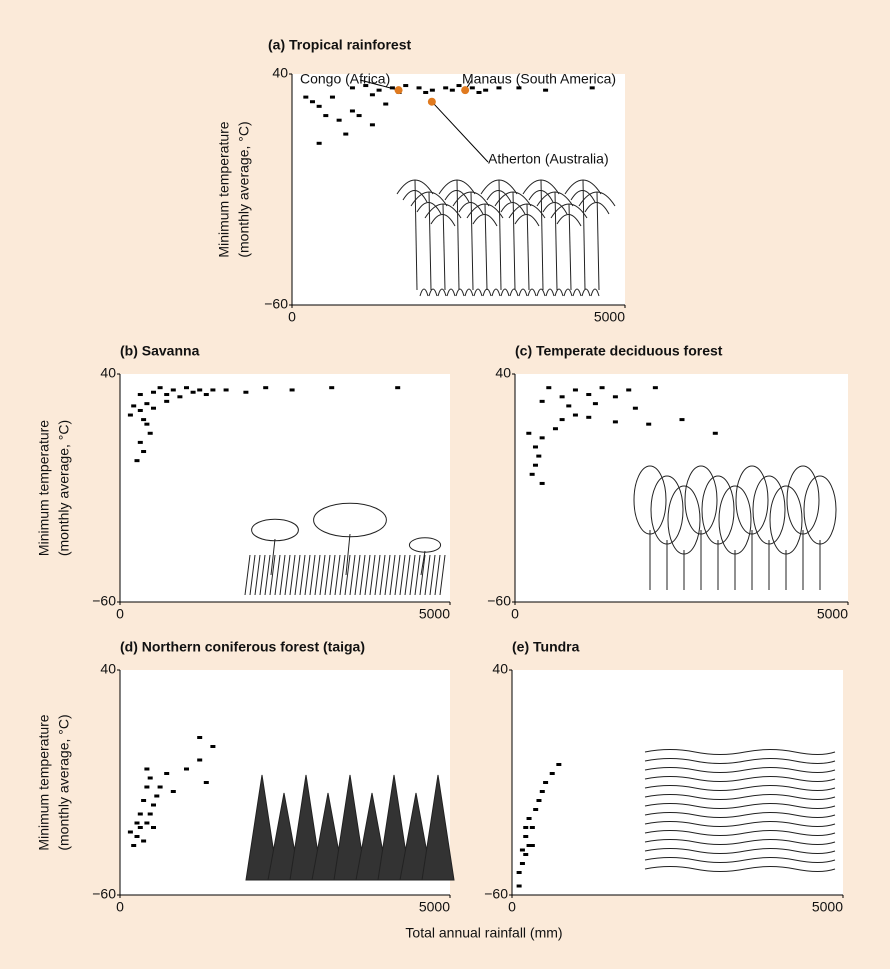 The image size is (890, 969). What do you see at coordinates (171, 791) in the screenshot?
I see `point-cloud` at bounding box center [171, 791].